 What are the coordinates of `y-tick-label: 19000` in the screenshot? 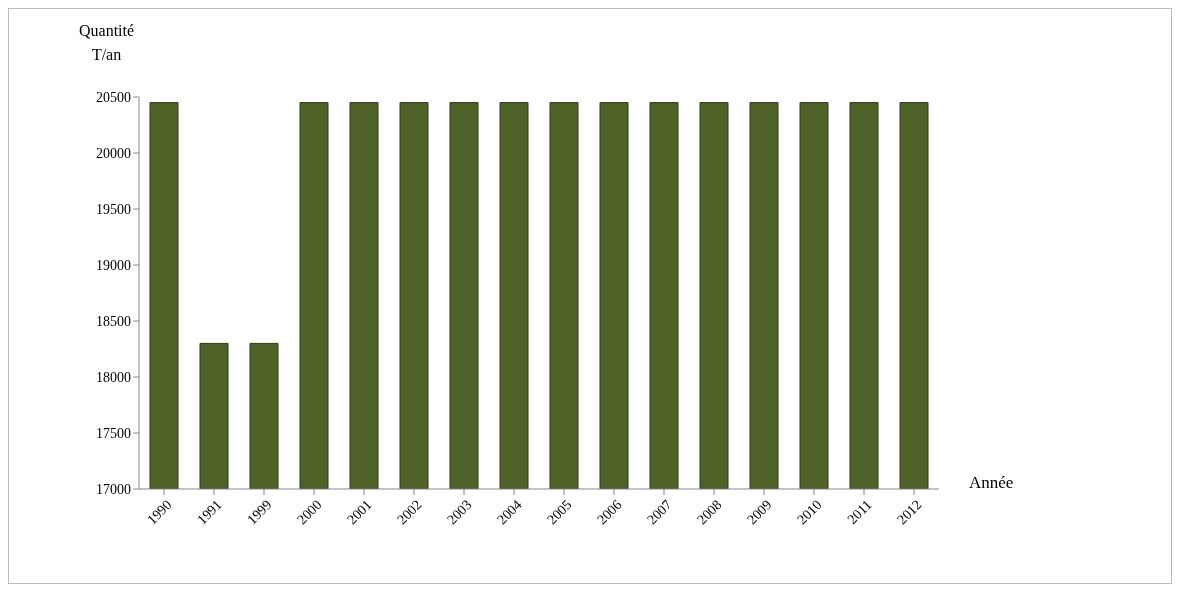 It's located at (113, 265).